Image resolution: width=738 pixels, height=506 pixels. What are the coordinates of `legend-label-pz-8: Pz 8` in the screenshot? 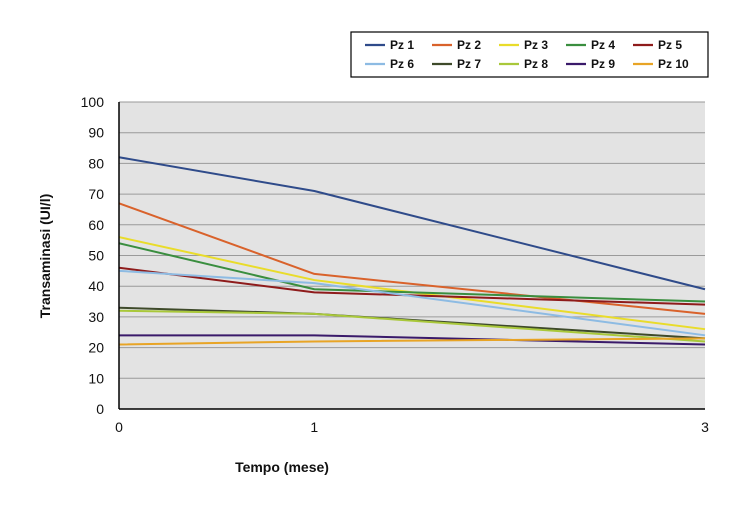 It's located at (536, 64).